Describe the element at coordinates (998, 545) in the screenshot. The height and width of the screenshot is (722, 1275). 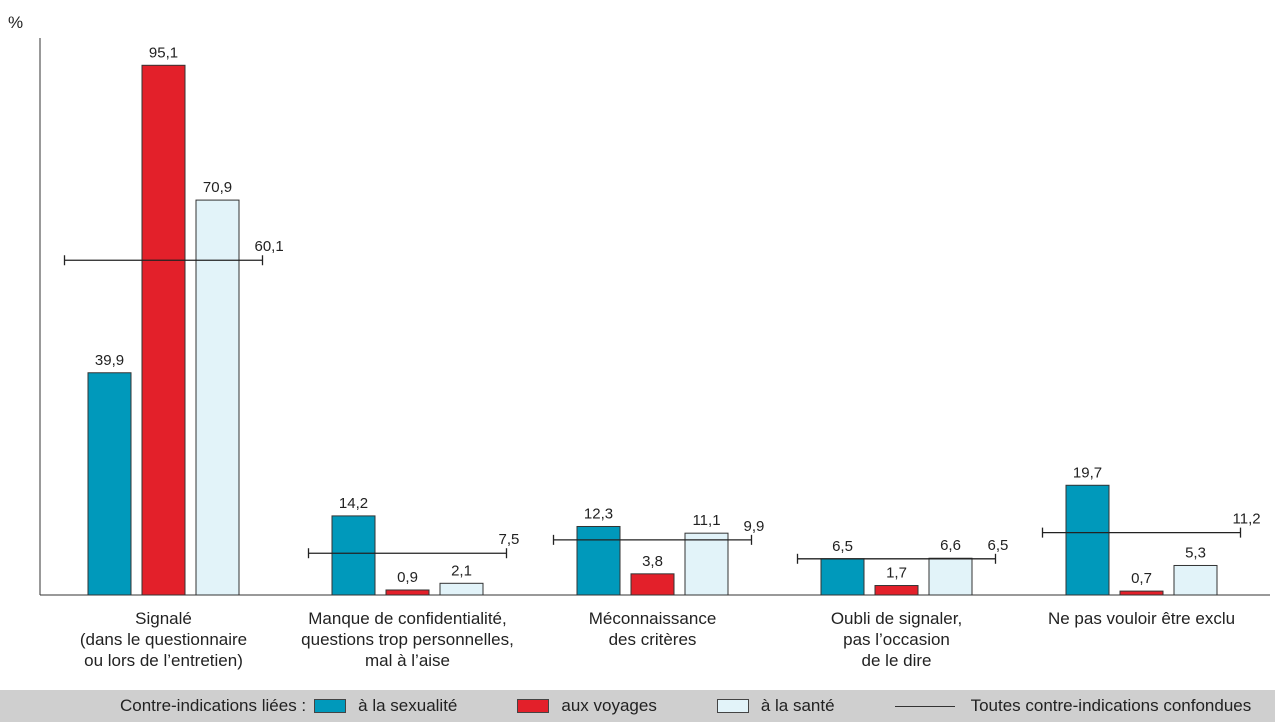
I see `overall-label-3: 6,5` at that location.